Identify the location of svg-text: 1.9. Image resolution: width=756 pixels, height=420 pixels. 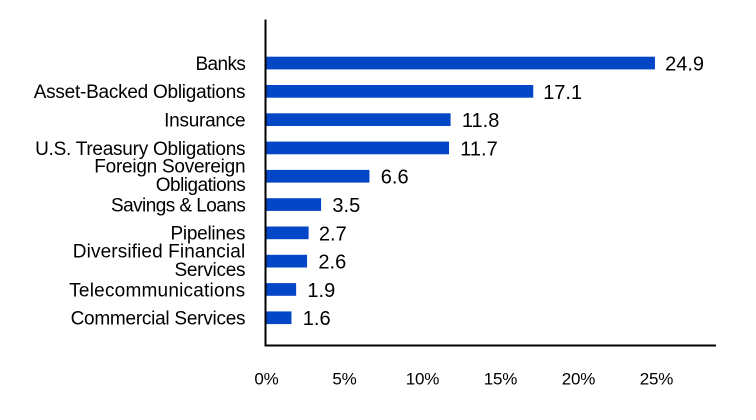
(321, 291).